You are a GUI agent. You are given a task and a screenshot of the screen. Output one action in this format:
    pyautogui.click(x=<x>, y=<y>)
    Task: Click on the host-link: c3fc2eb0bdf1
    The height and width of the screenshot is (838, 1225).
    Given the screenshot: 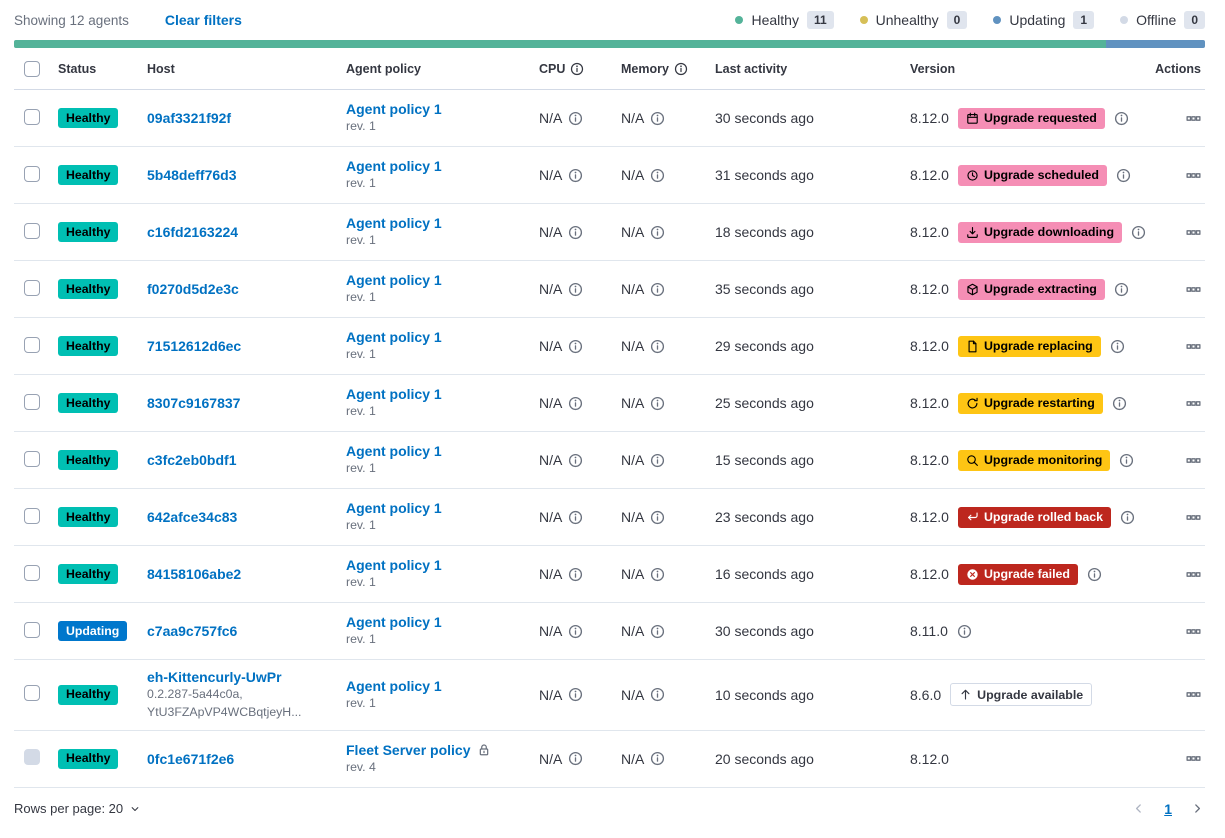 What is the action you would take?
    pyautogui.click(x=192, y=460)
    